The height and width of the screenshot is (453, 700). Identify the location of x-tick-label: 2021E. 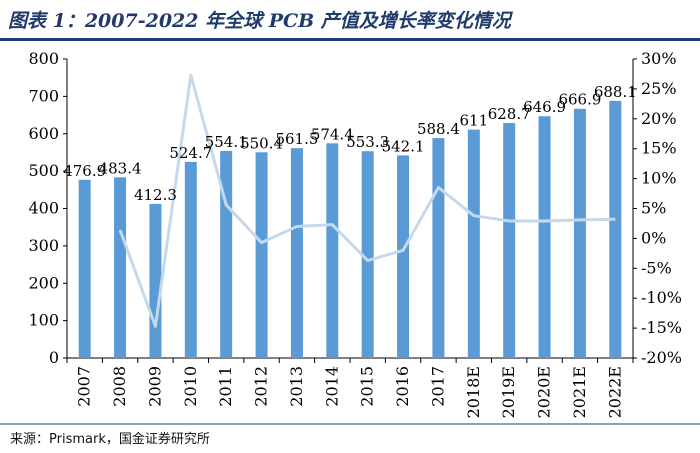
(579, 392).